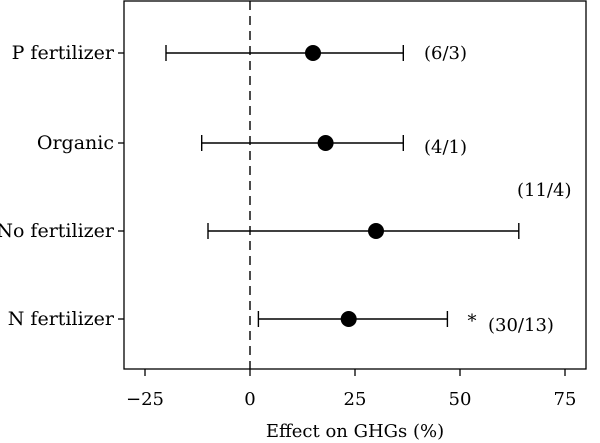 Image resolution: width=600 pixels, height=443 pixels. Describe the element at coordinates (355, 399) in the screenshot. I see `x-tick-label: 25` at that location.